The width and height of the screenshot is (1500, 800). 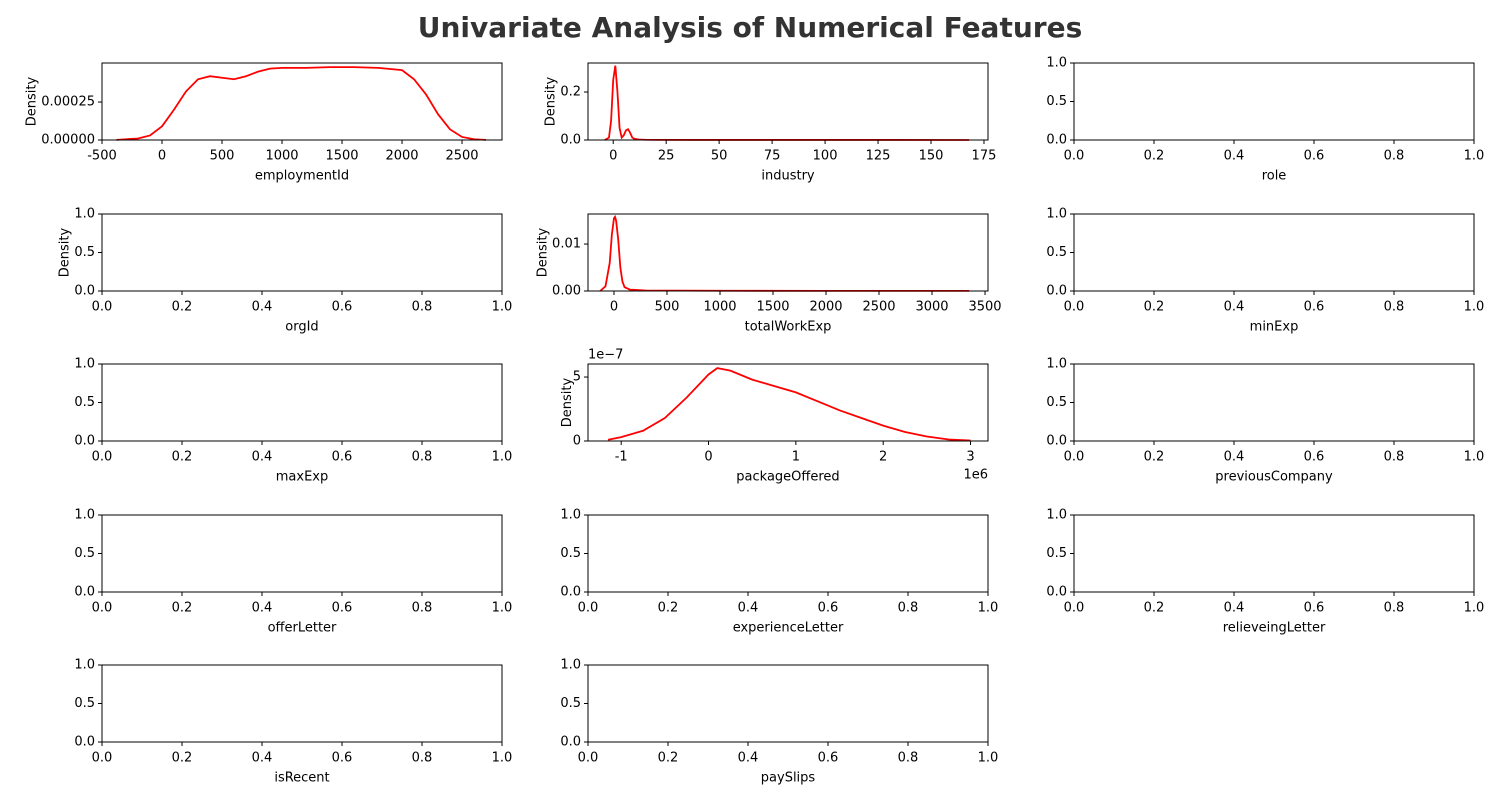 I want to click on x-tick-label: 1000, so click(x=719, y=307).